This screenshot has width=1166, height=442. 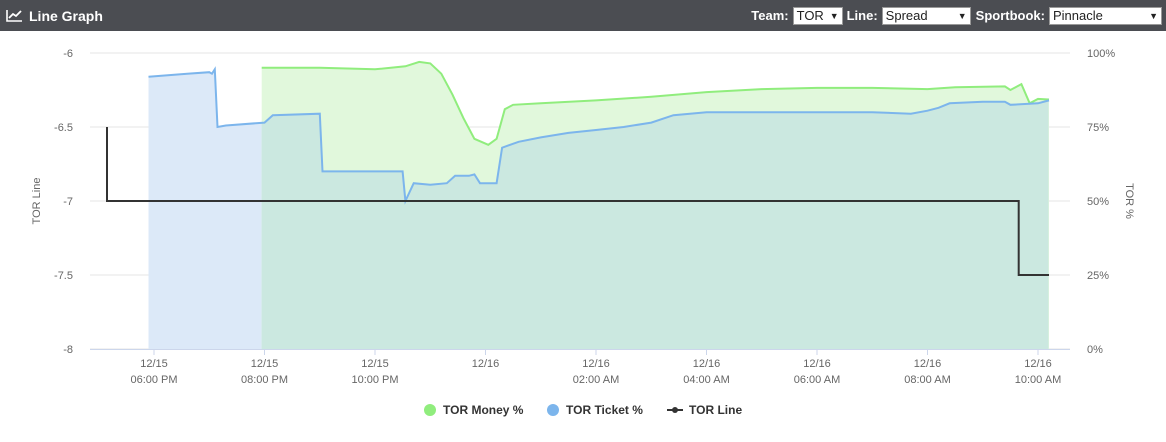 I want to click on y-right-axis-title: TOR %, so click(x=1129, y=201).